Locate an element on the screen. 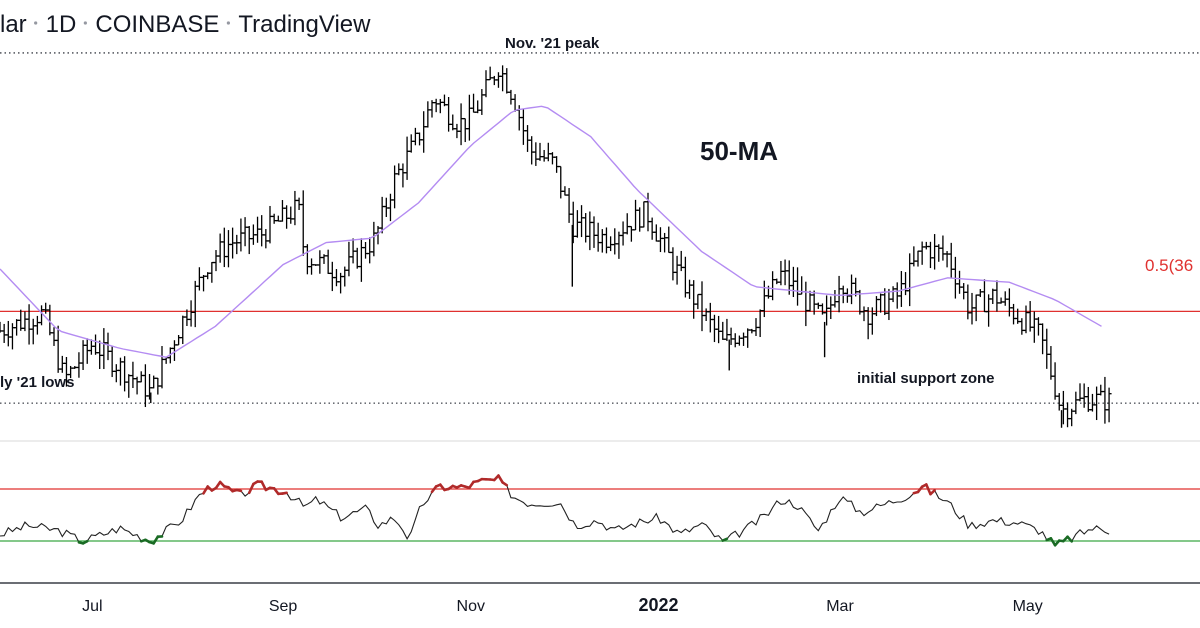 The image size is (1200, 628). title-separator-dot is located at coordinates (36, 23).